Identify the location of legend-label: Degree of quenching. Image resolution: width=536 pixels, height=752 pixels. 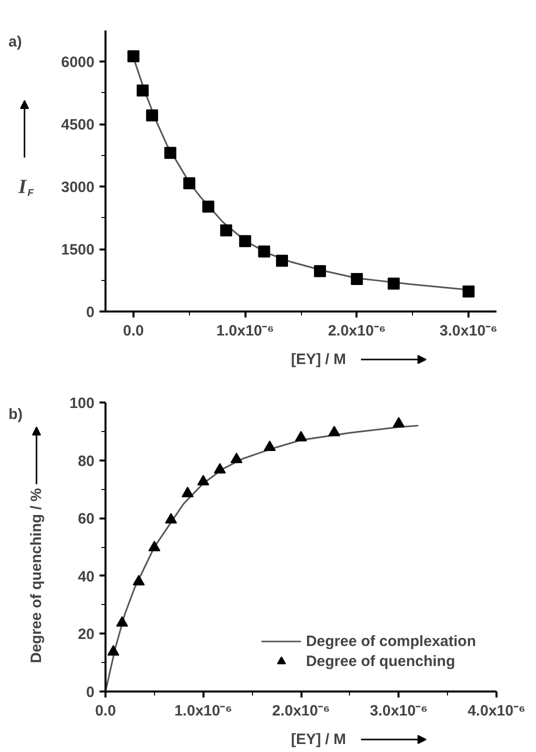
(381, 661).